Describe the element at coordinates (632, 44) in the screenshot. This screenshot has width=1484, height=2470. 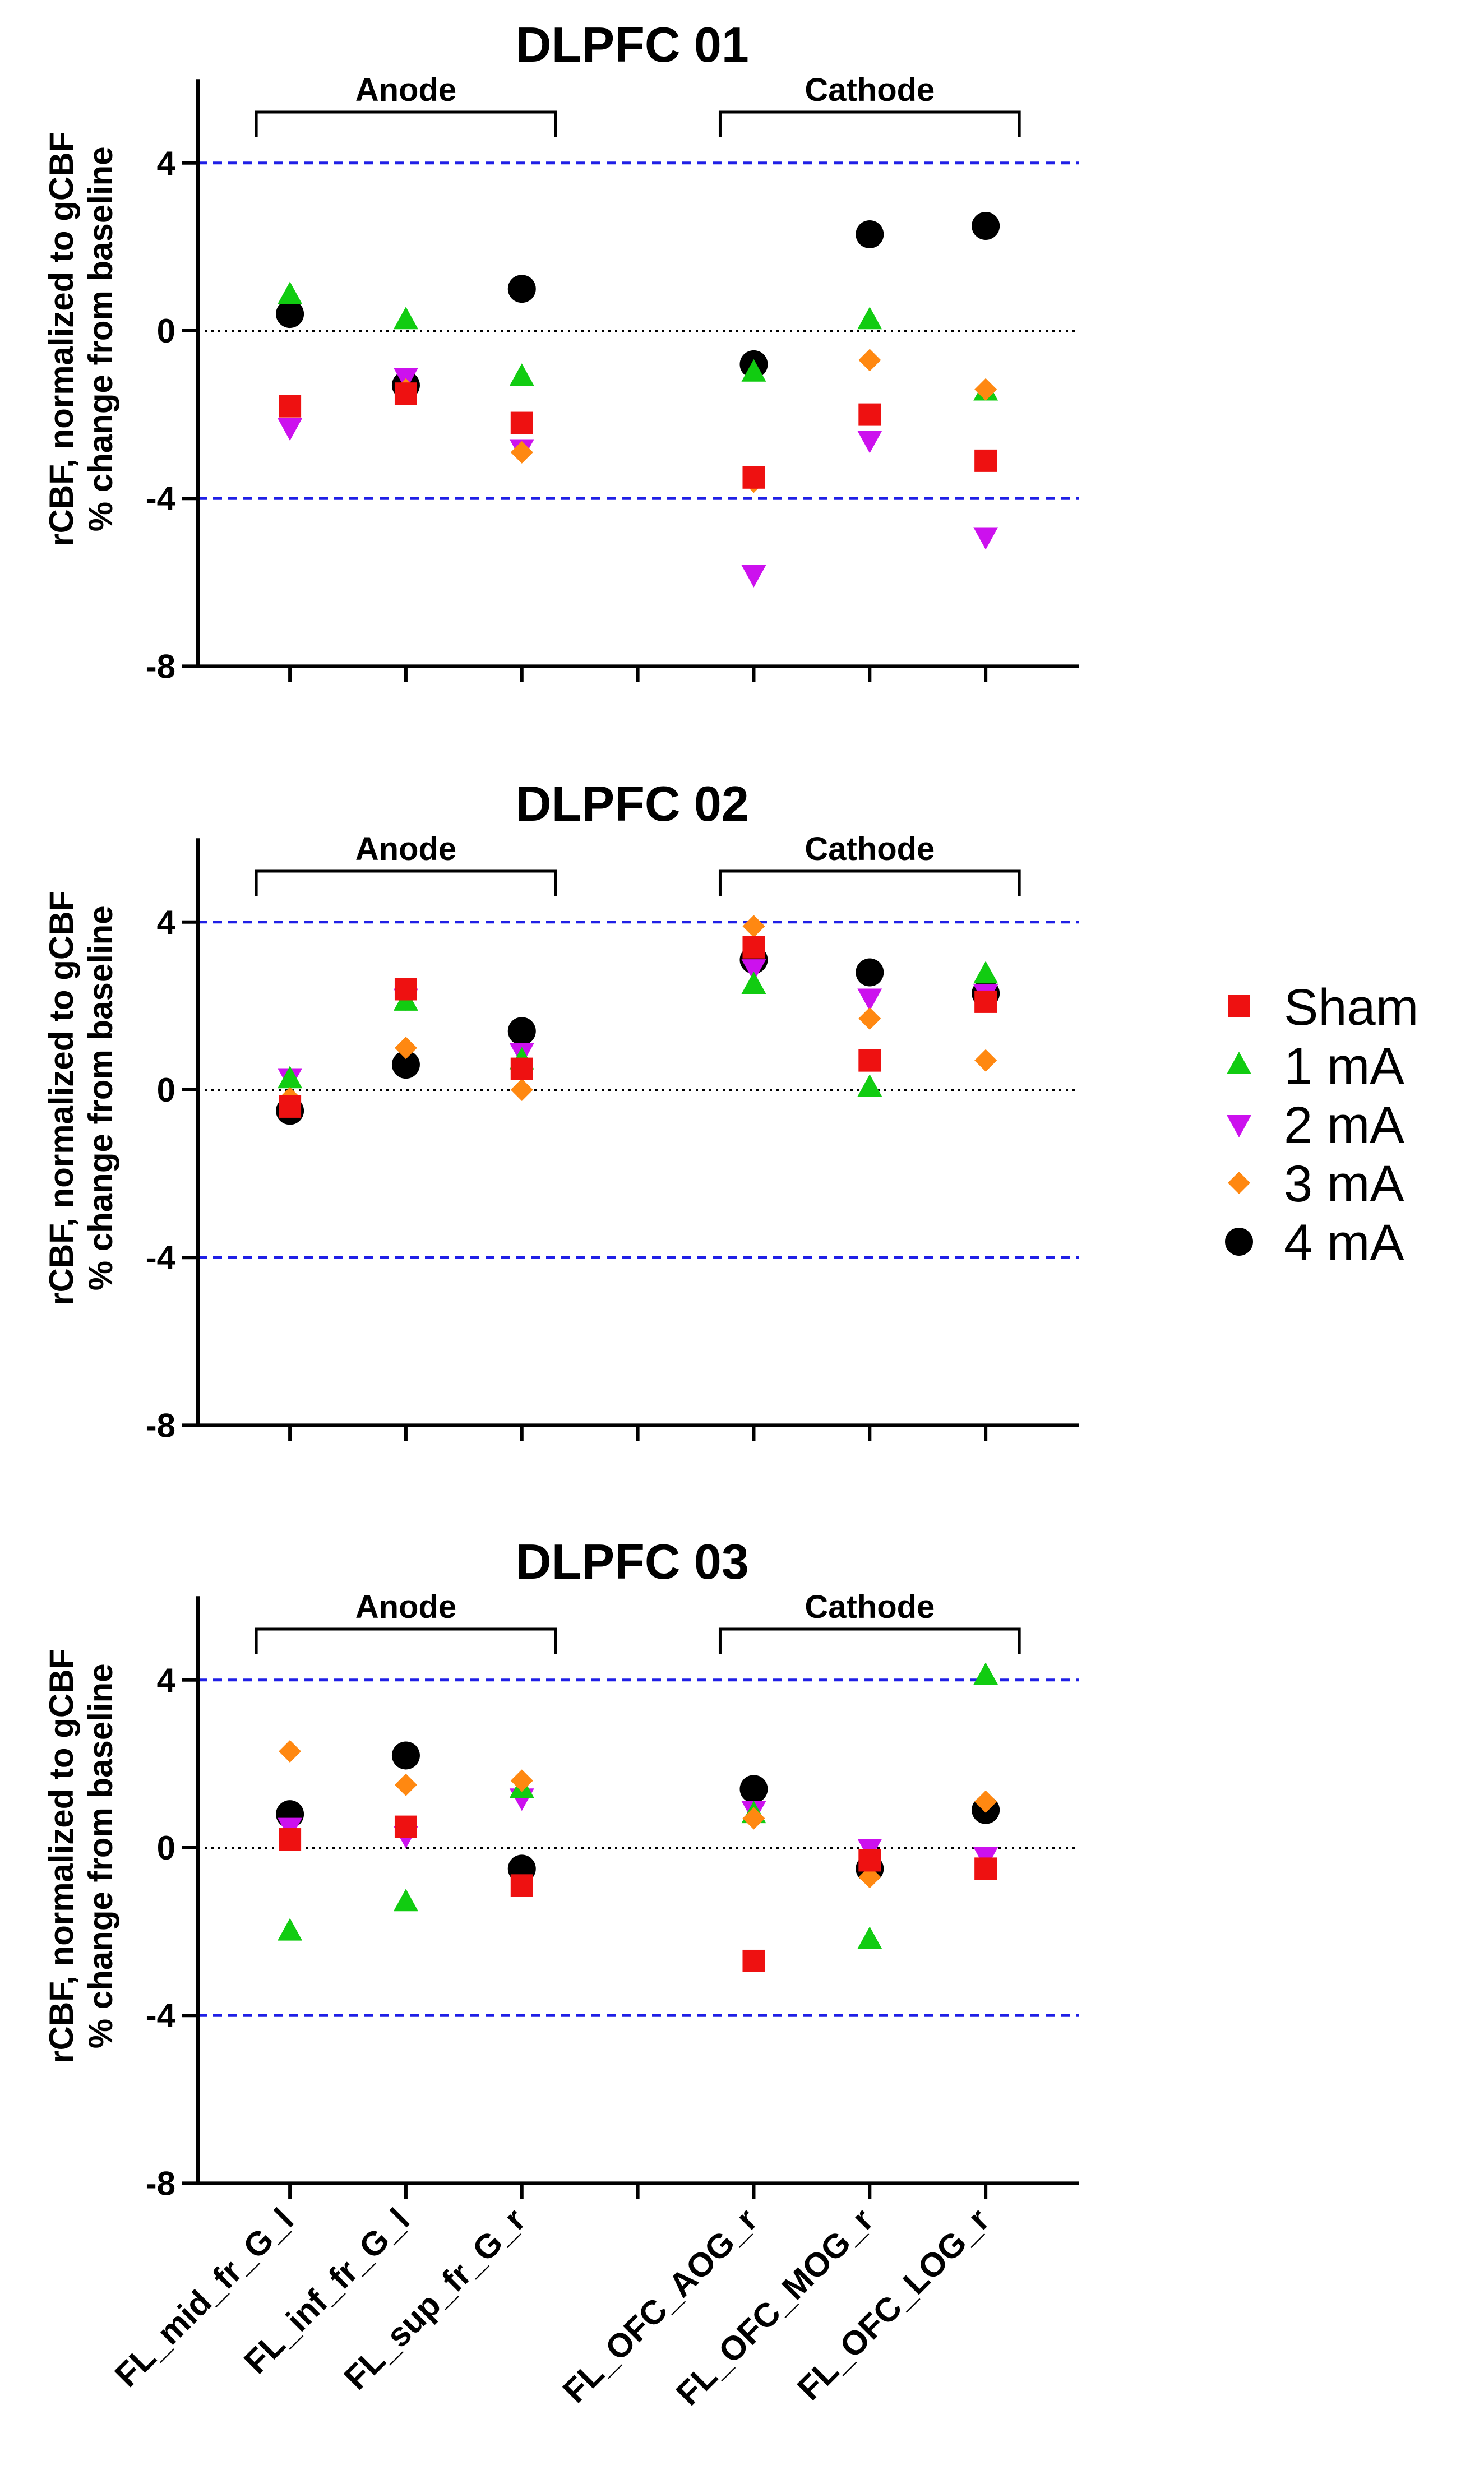
I see `panel-title: DLPFC 01` at that location.